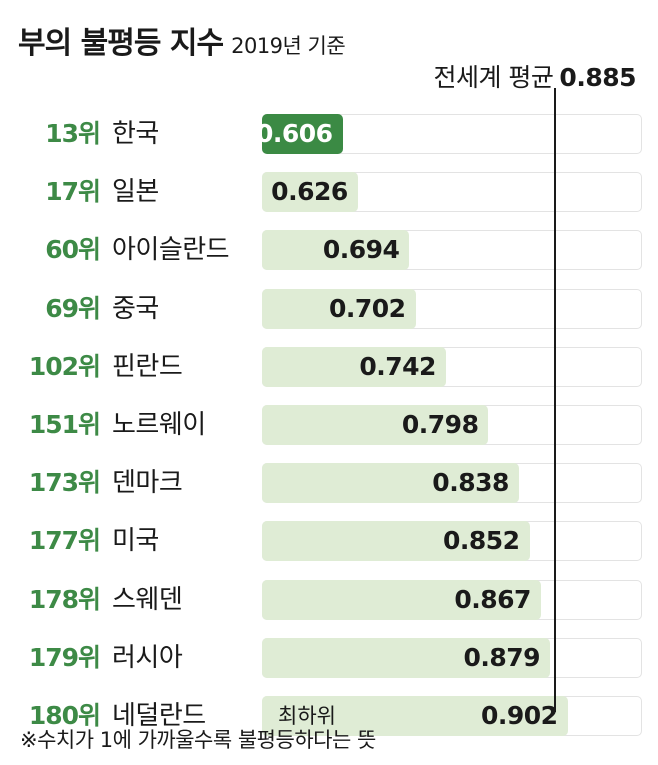 The height and width of the screenshot is (765, 658). I want to click on average-label-text: 전세계 평균, so click(493, 77).